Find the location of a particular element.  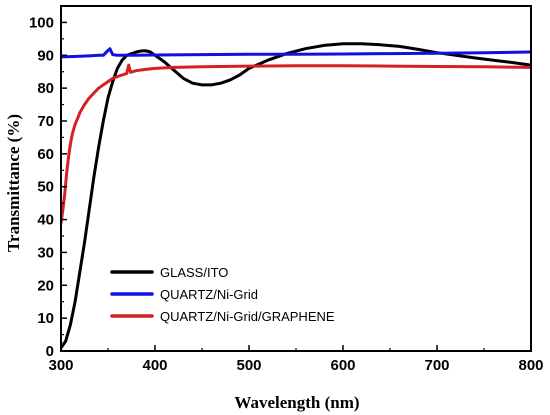

legend-label-0: GLASS/ITO is located at coordinates (194, 272).